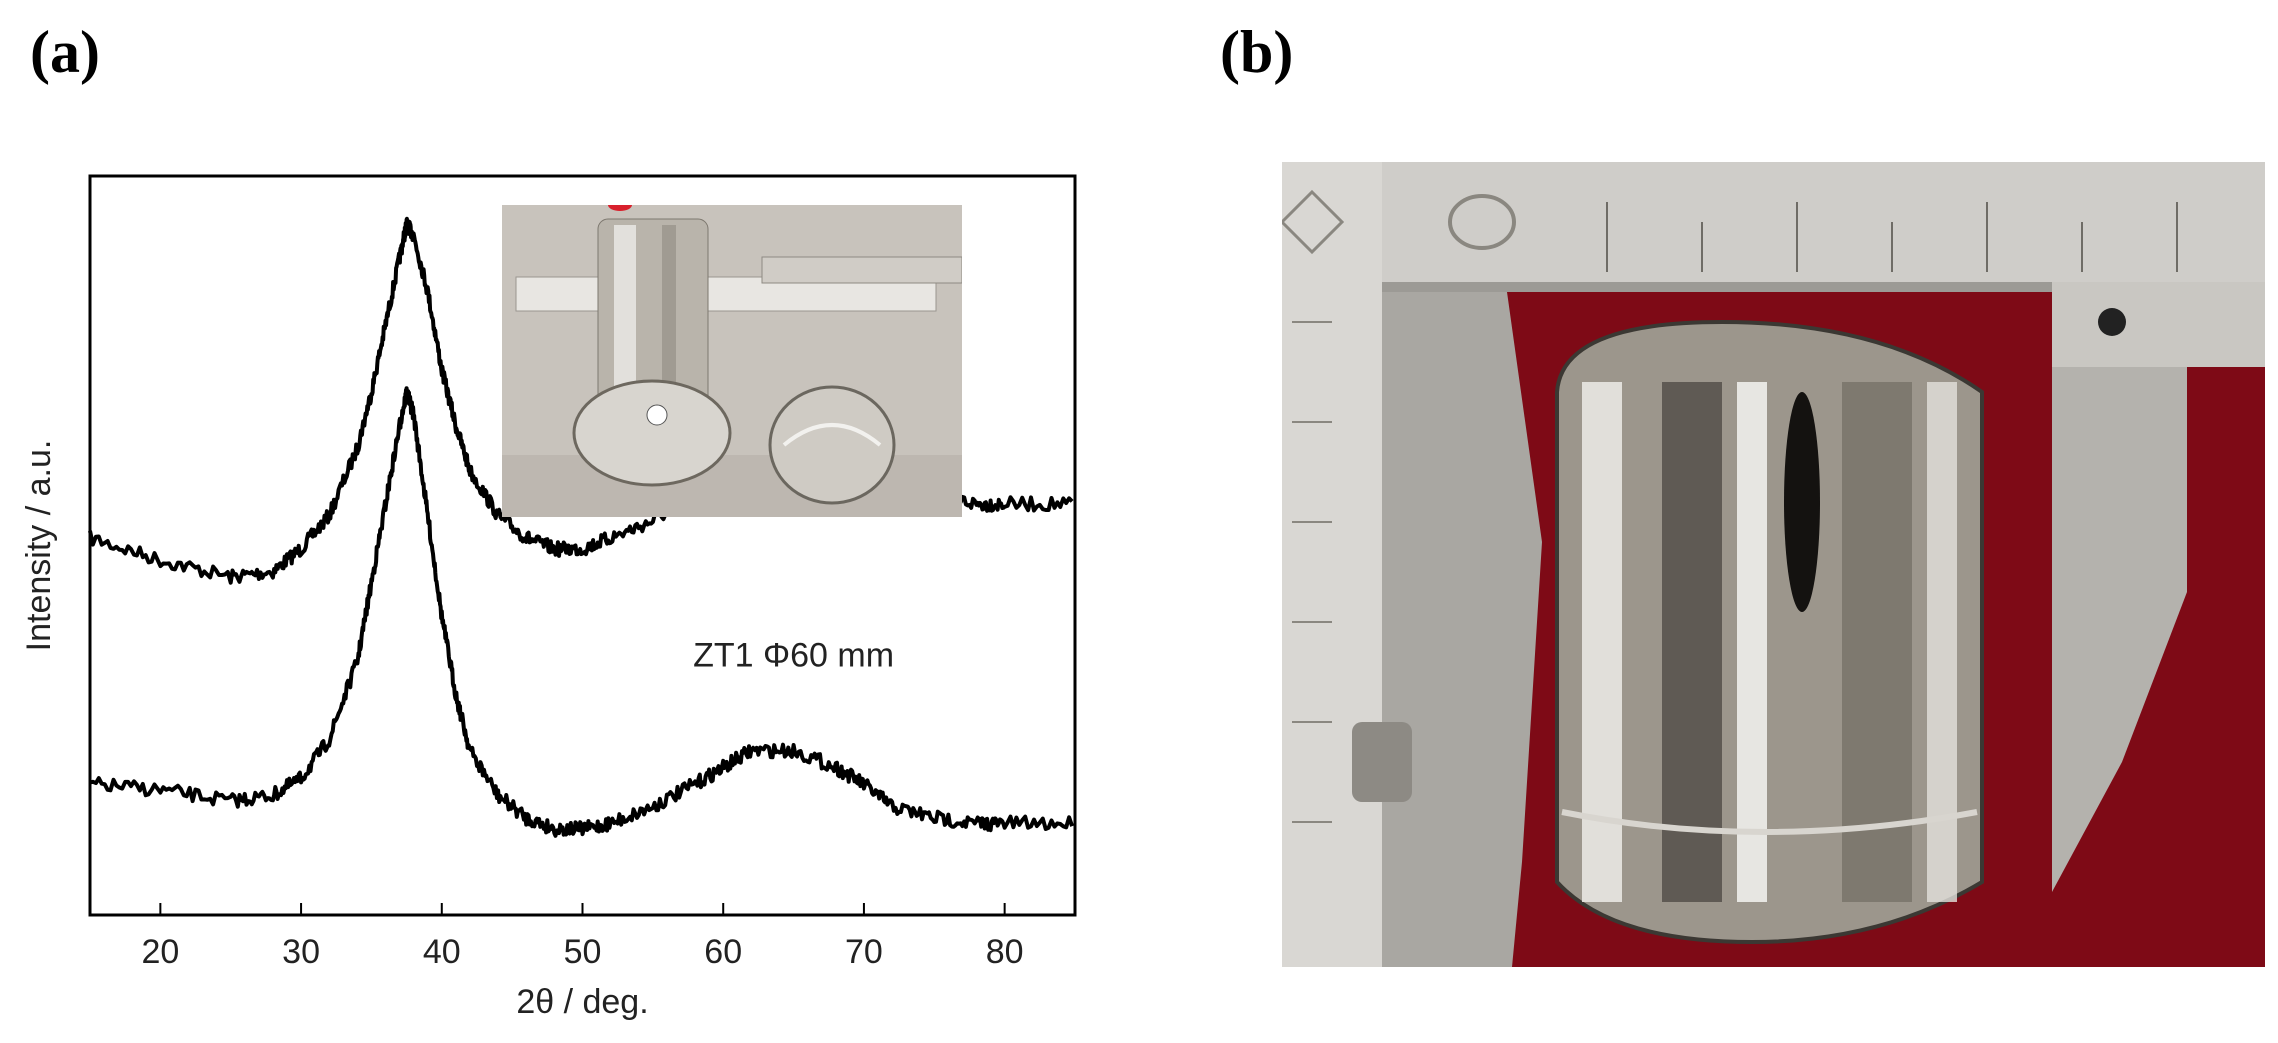 This screenshot has height=1043, width=2278. What do you see at coordinates (160, 952) in the screenshot?
I see `x-tick-label-0: 20` at bounding box center [160, 952].